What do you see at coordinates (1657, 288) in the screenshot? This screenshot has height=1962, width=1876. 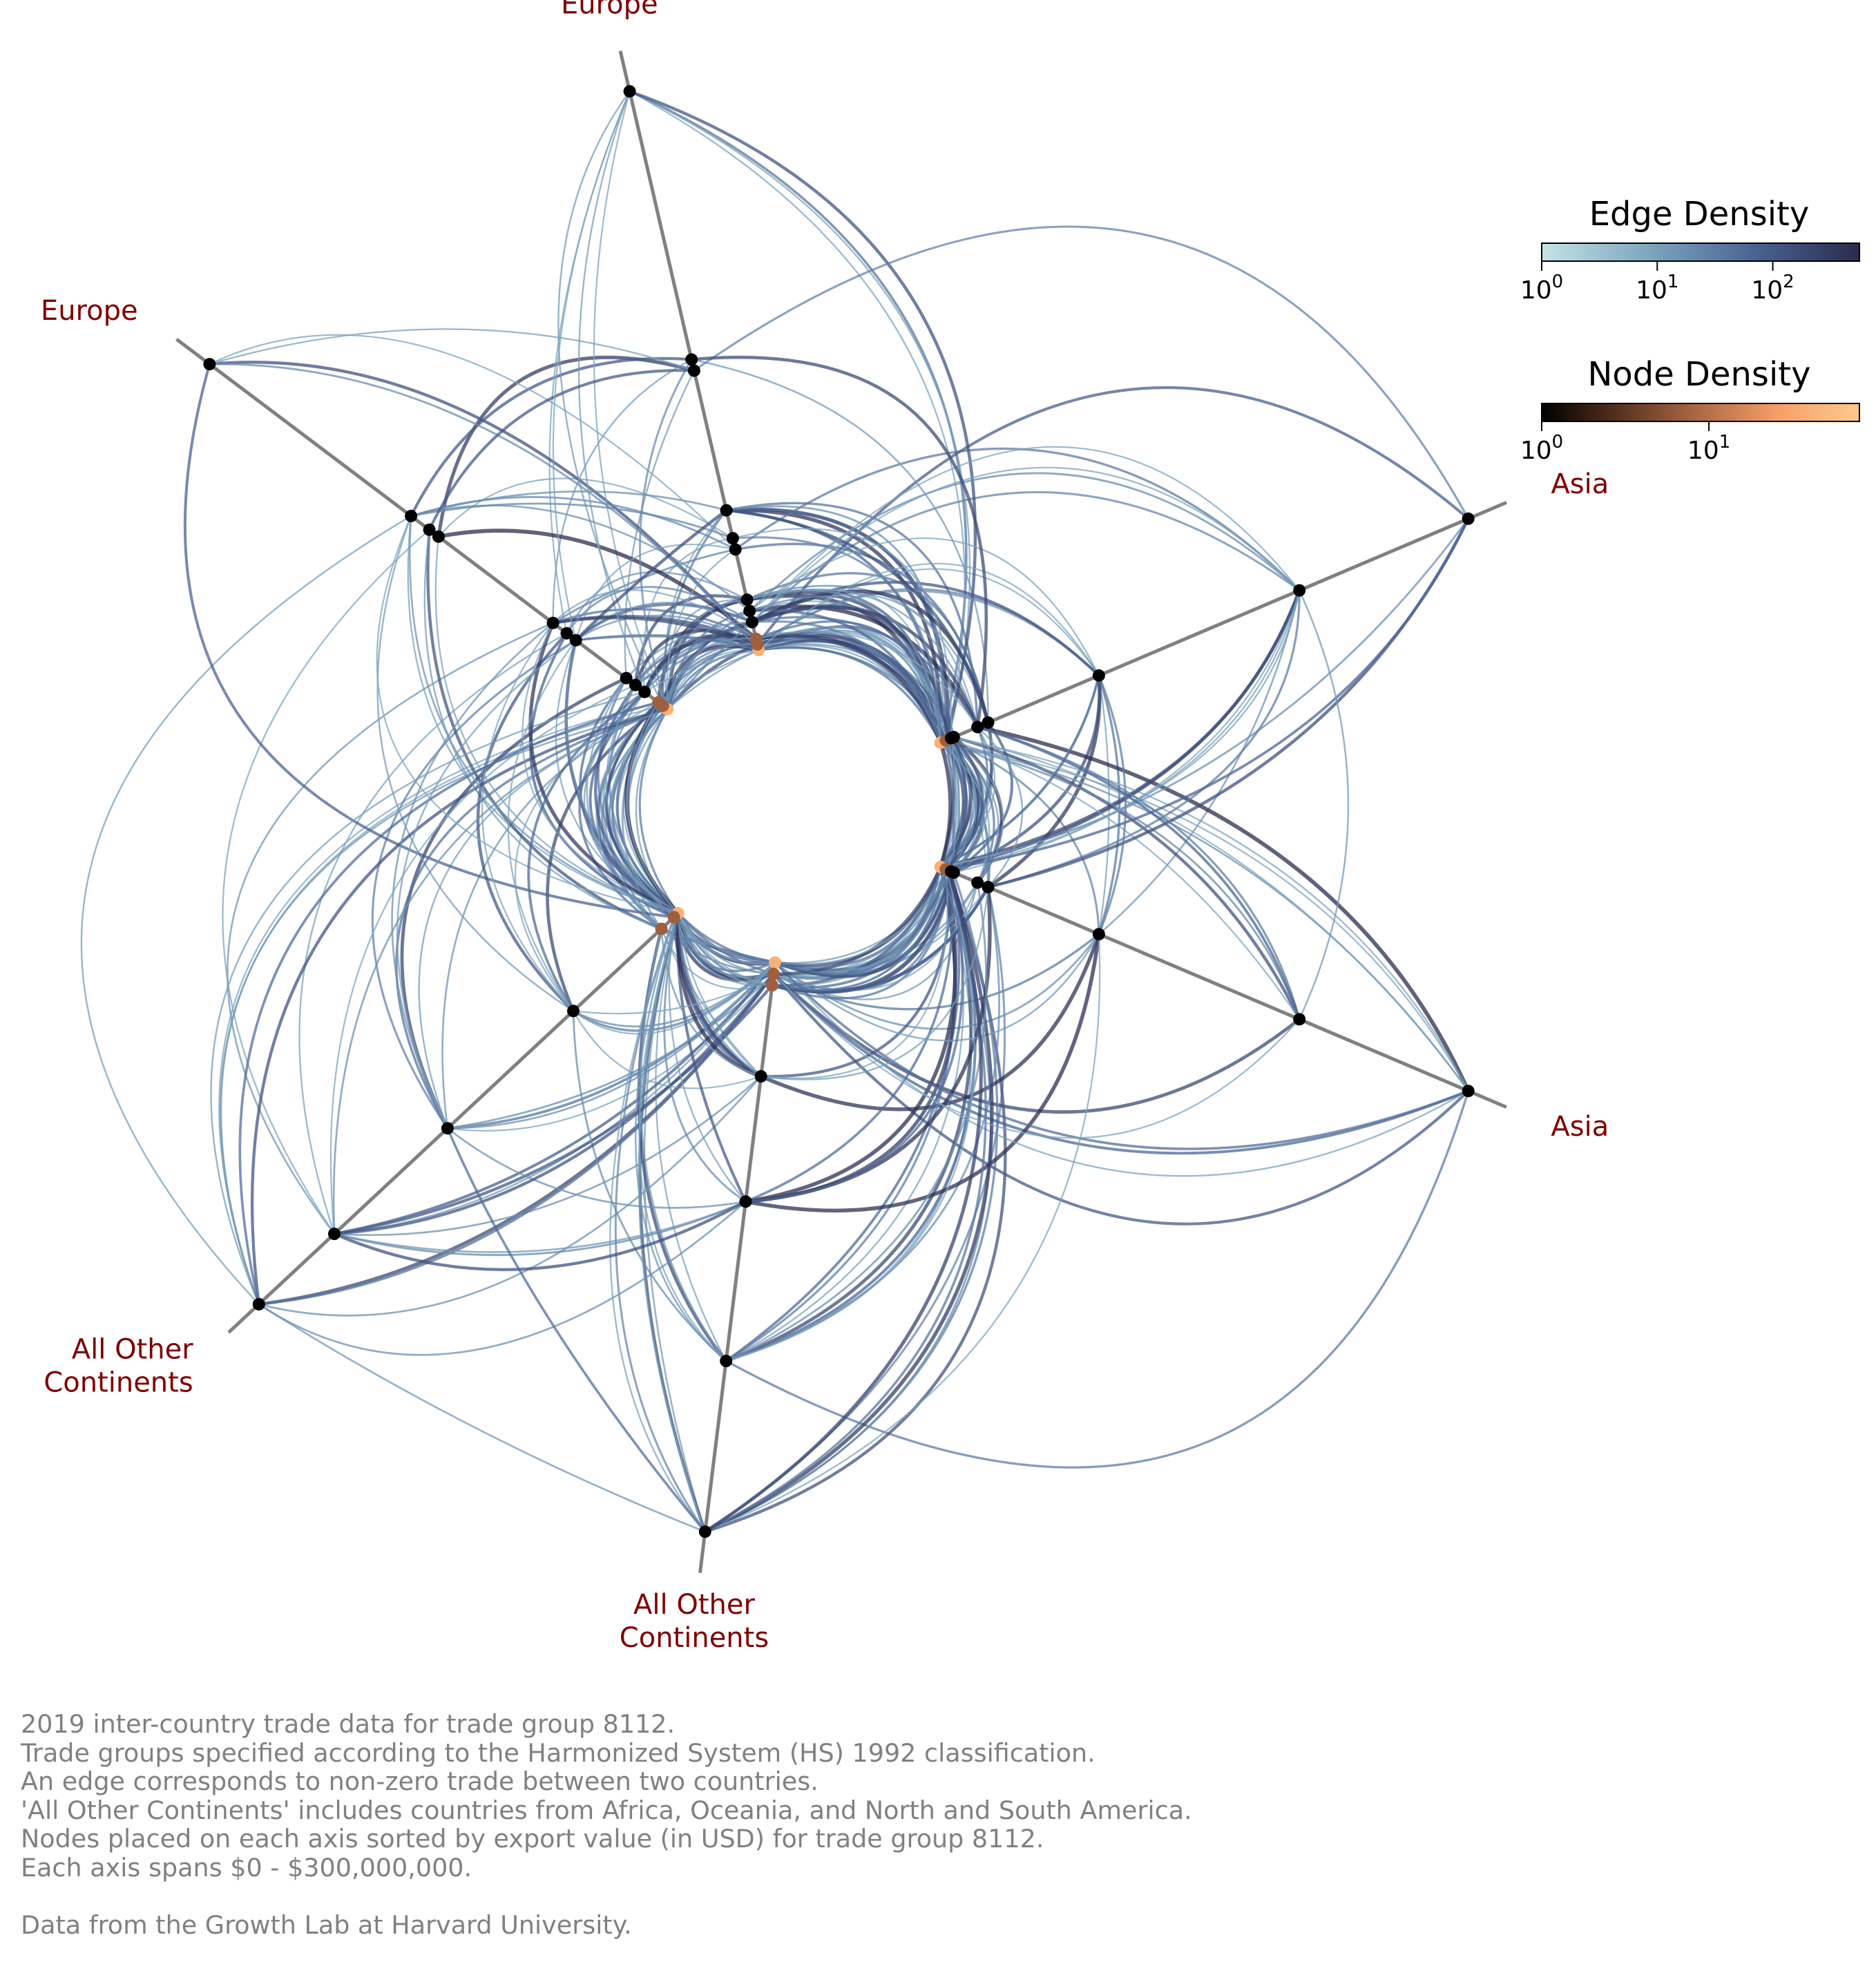 I see `colorbar-tick-label: 10¹` at bounding box center [1657, 288].